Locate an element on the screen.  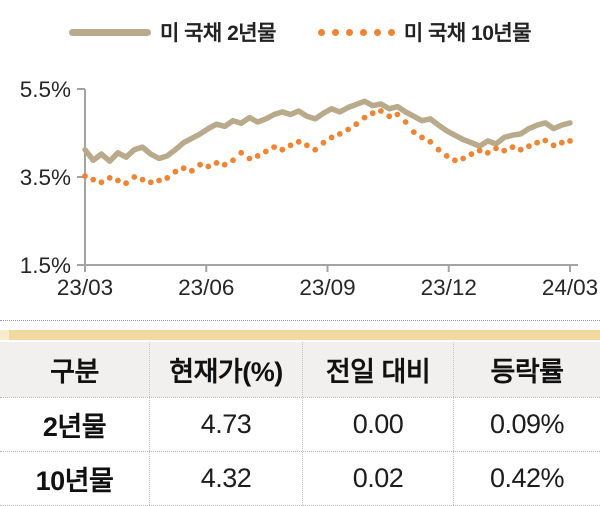
cell-2y-name: 2년물 is located at coordinates (74, 427).